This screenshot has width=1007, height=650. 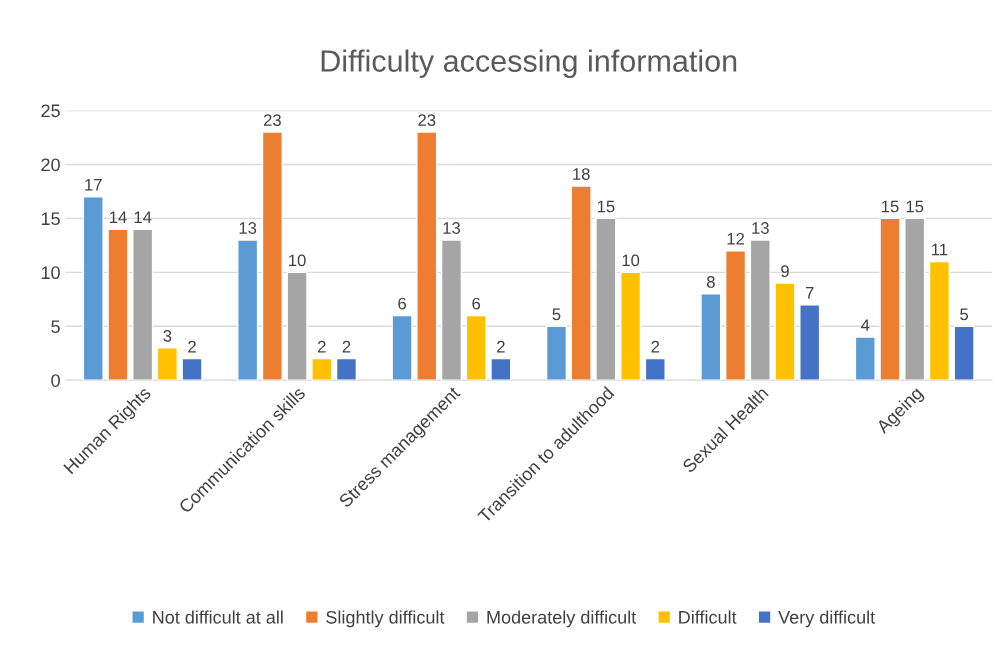 What do you see at coordinates (865, 325) in the screenshot?
I see `data-label: 4` at bounding box center [865, 325].